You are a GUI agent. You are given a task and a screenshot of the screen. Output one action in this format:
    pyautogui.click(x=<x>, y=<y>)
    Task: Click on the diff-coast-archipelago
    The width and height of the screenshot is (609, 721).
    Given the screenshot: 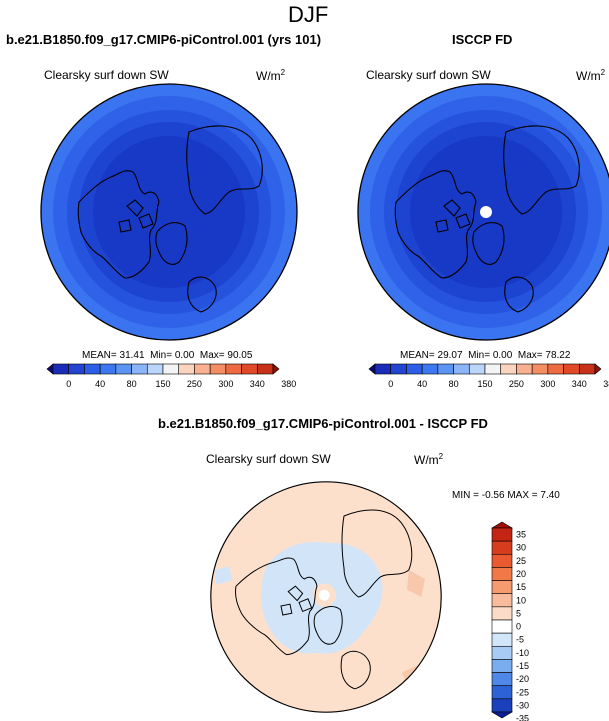 What is the action you would take?
    pyautogui.click(x=296, y=600)
    